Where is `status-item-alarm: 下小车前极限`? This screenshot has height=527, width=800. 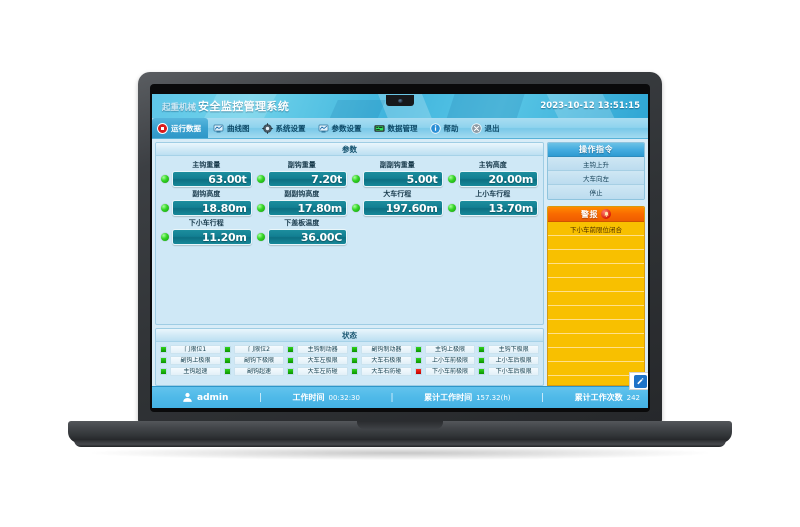
status-item-alarm: 下小车前极限 is located at coordinates (445, 371).